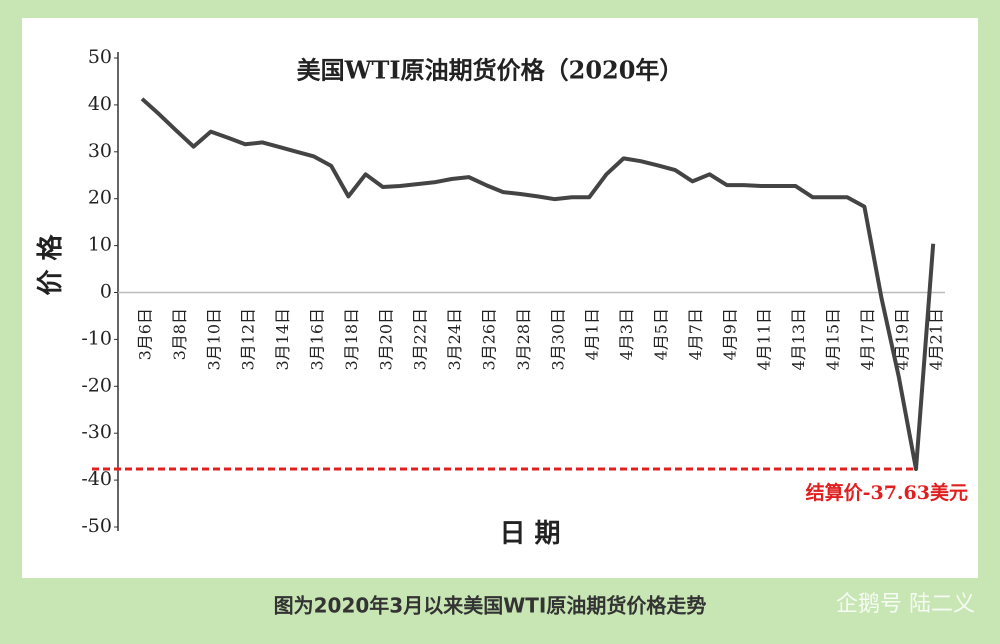 The image size is (1000, 644). Describe the element at coordinates (454, 339) in the screenshot. I see `x-tick-label: 3月24日` at that location.